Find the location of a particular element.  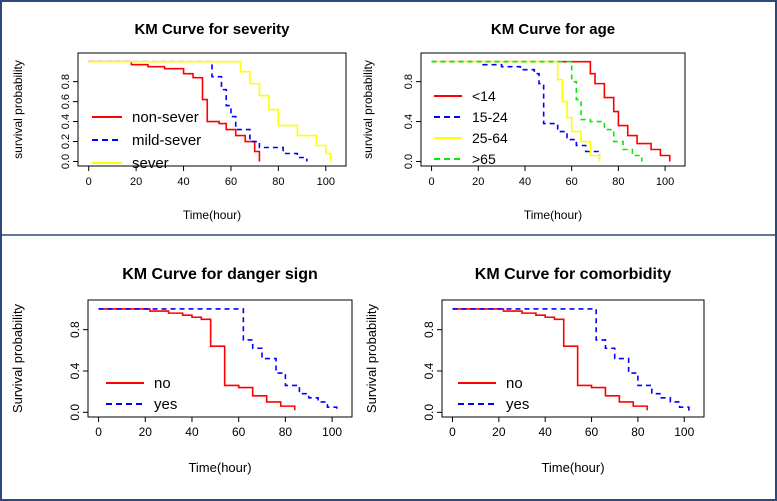

km-curve--14 is located at coordinates (551, 111).